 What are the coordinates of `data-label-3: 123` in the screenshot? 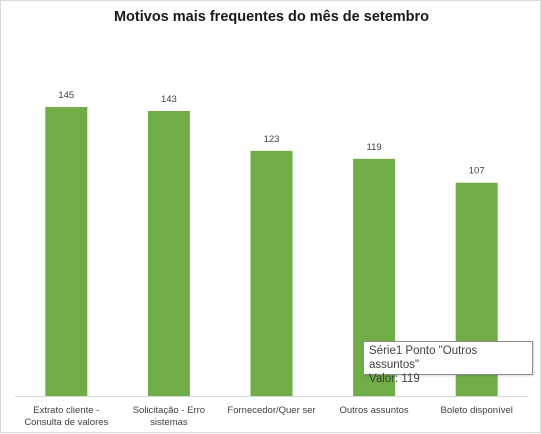 It's located at (272, 139).